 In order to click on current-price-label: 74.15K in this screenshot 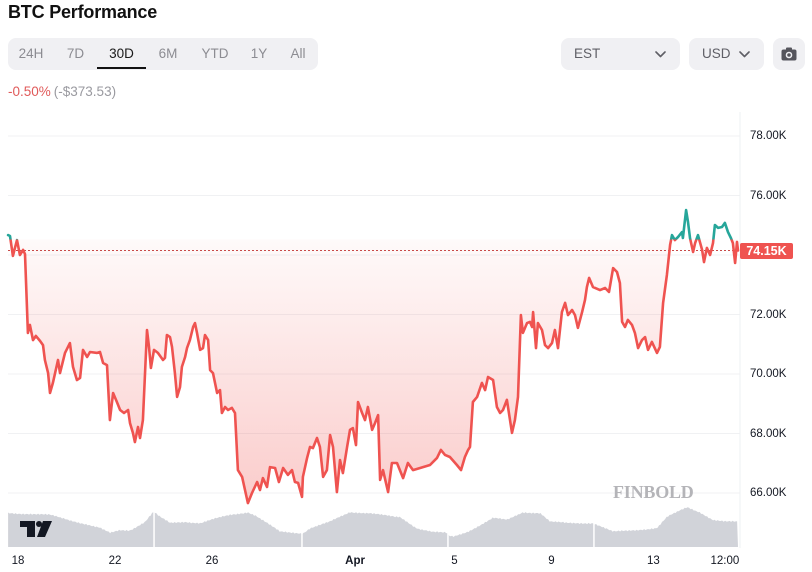, I will do `click(766, 250)`.